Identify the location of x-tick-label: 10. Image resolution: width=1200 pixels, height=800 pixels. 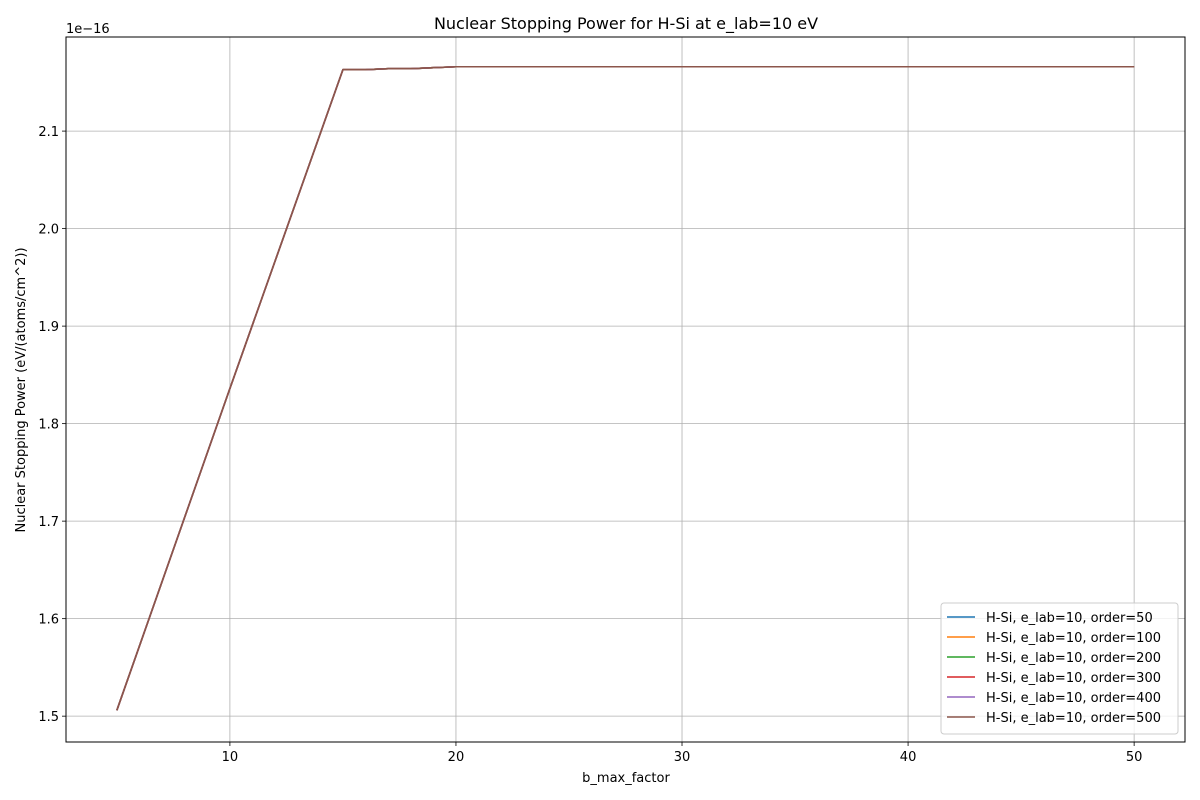
(230, 757).